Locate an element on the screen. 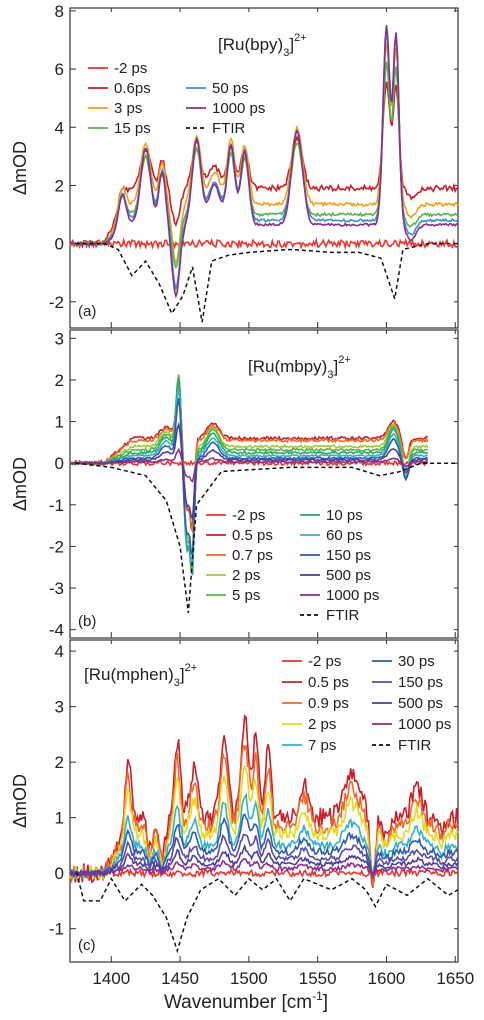 This screenshot has width=484, height=1020. legend-item: 150 ps is located at coordinates (407, 682).